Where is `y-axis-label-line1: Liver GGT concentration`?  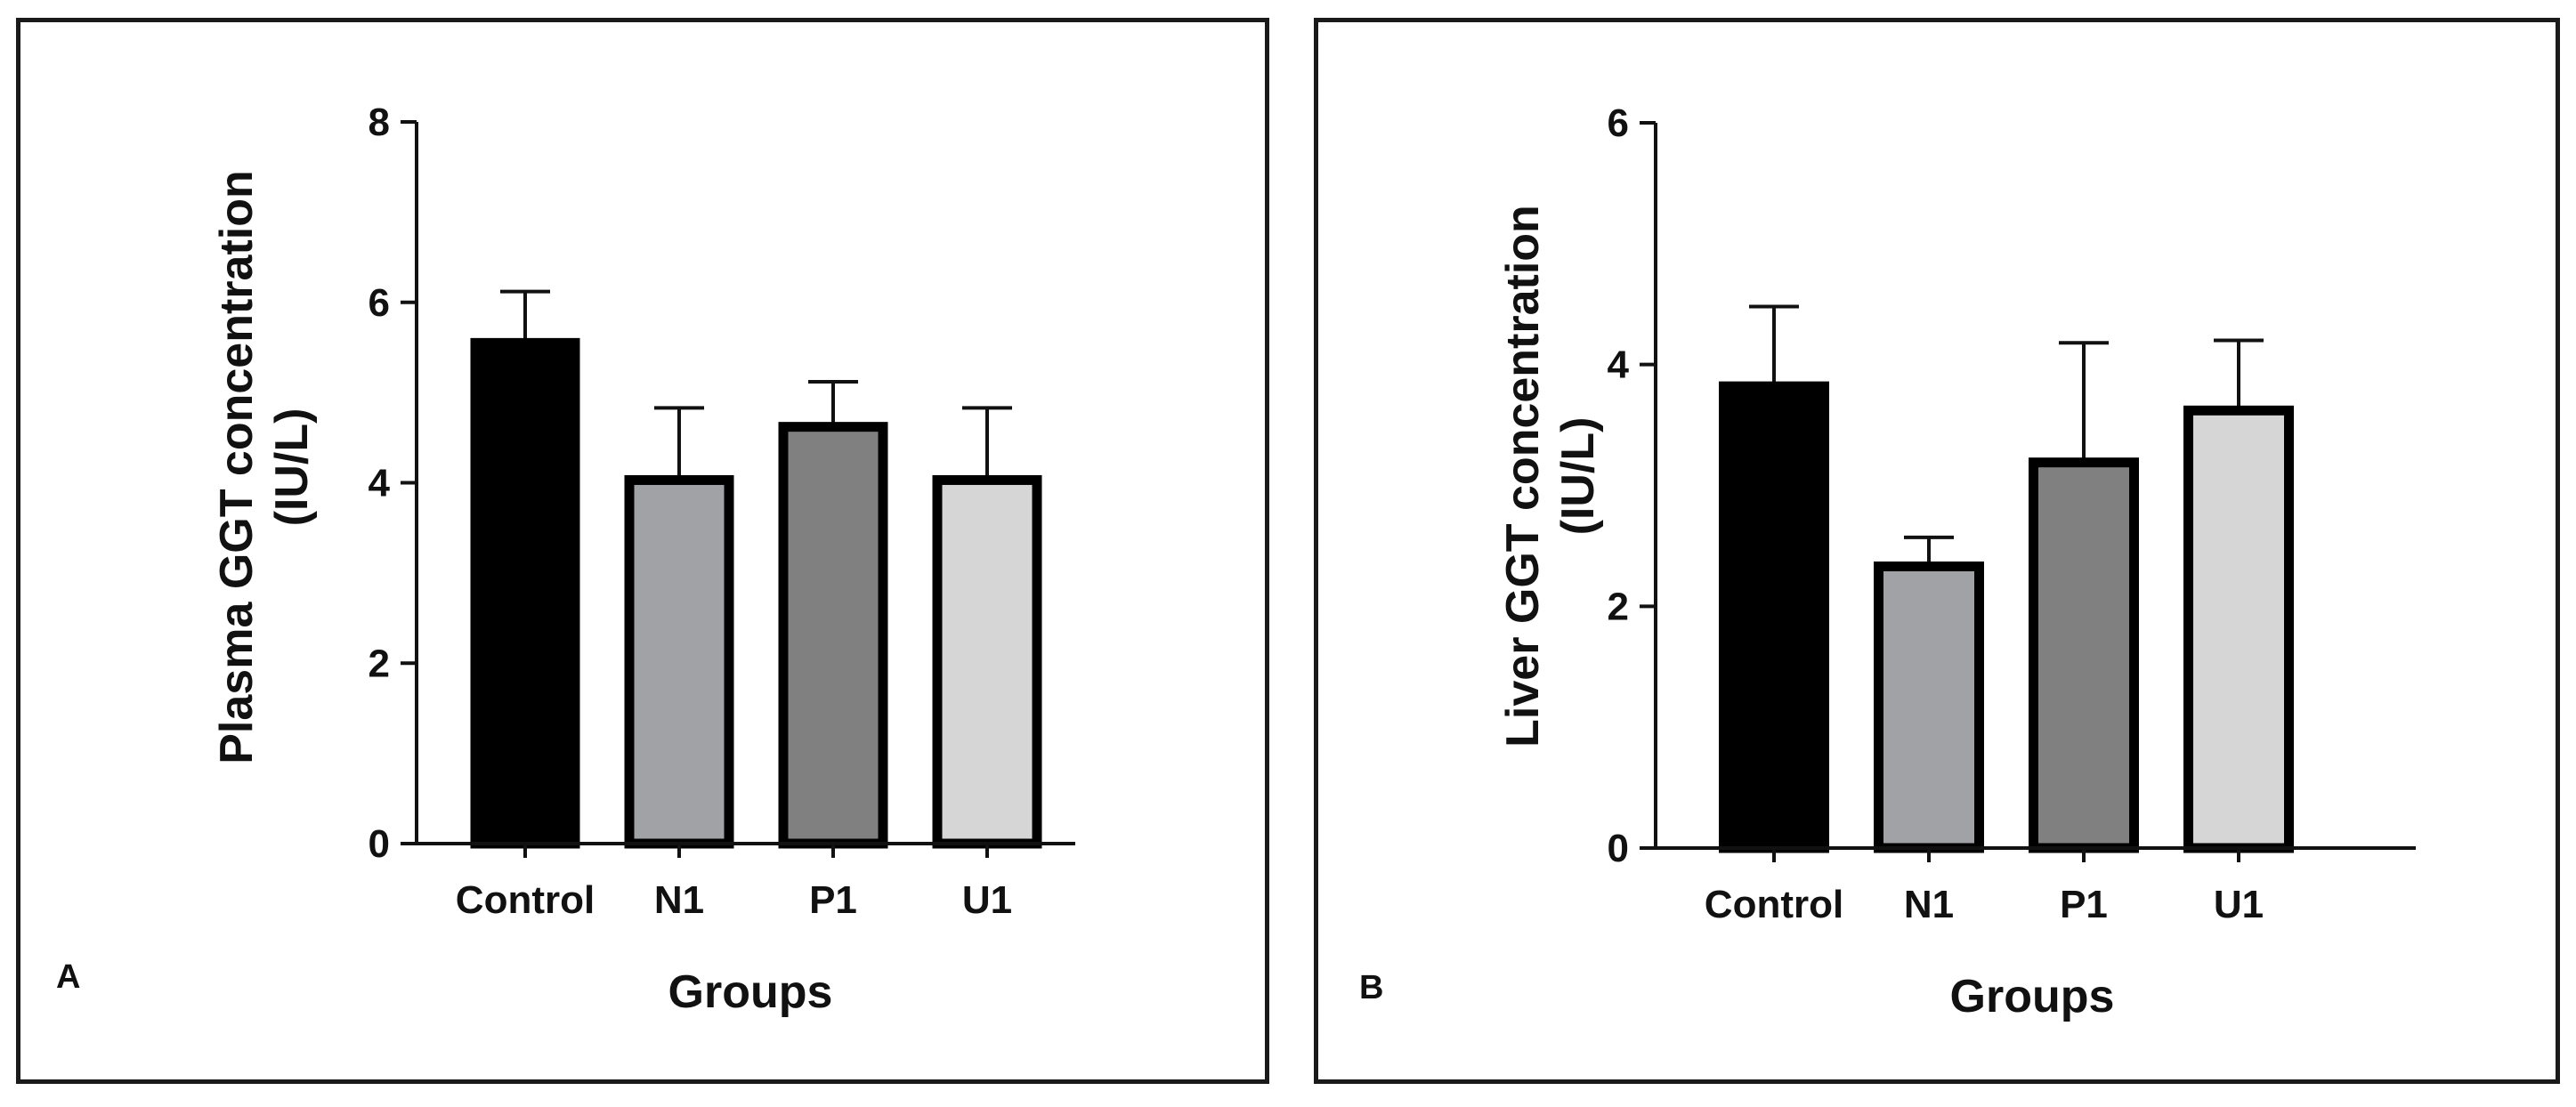 y-axis-label-line1: Liver GGT concentration is located at coordinates (1523, 476).